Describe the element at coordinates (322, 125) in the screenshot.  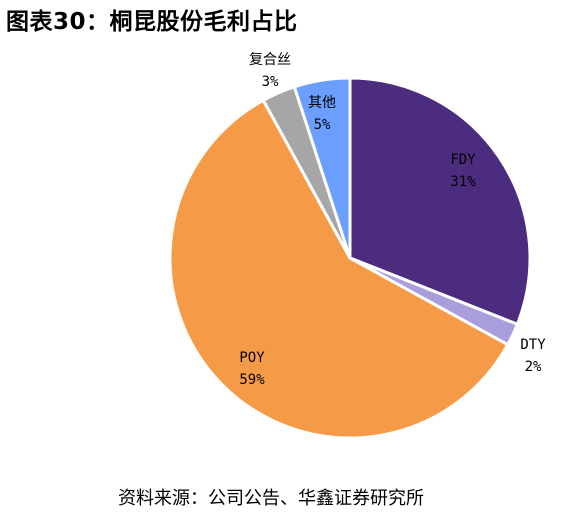
I see `slice-value-4: 5%` at that location.